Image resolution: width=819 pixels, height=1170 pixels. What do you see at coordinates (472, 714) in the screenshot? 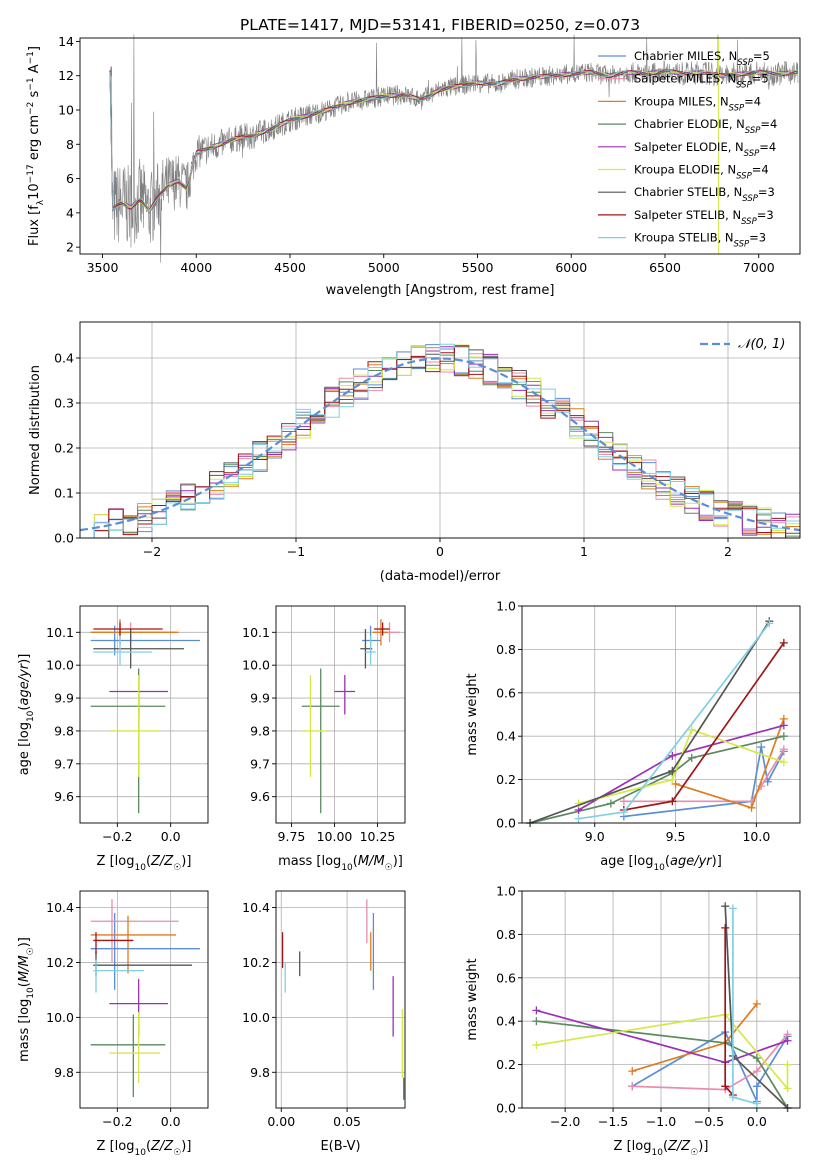
I see `weight_vs_age-ylabel: mass weight` at bounding box center [472, 714].